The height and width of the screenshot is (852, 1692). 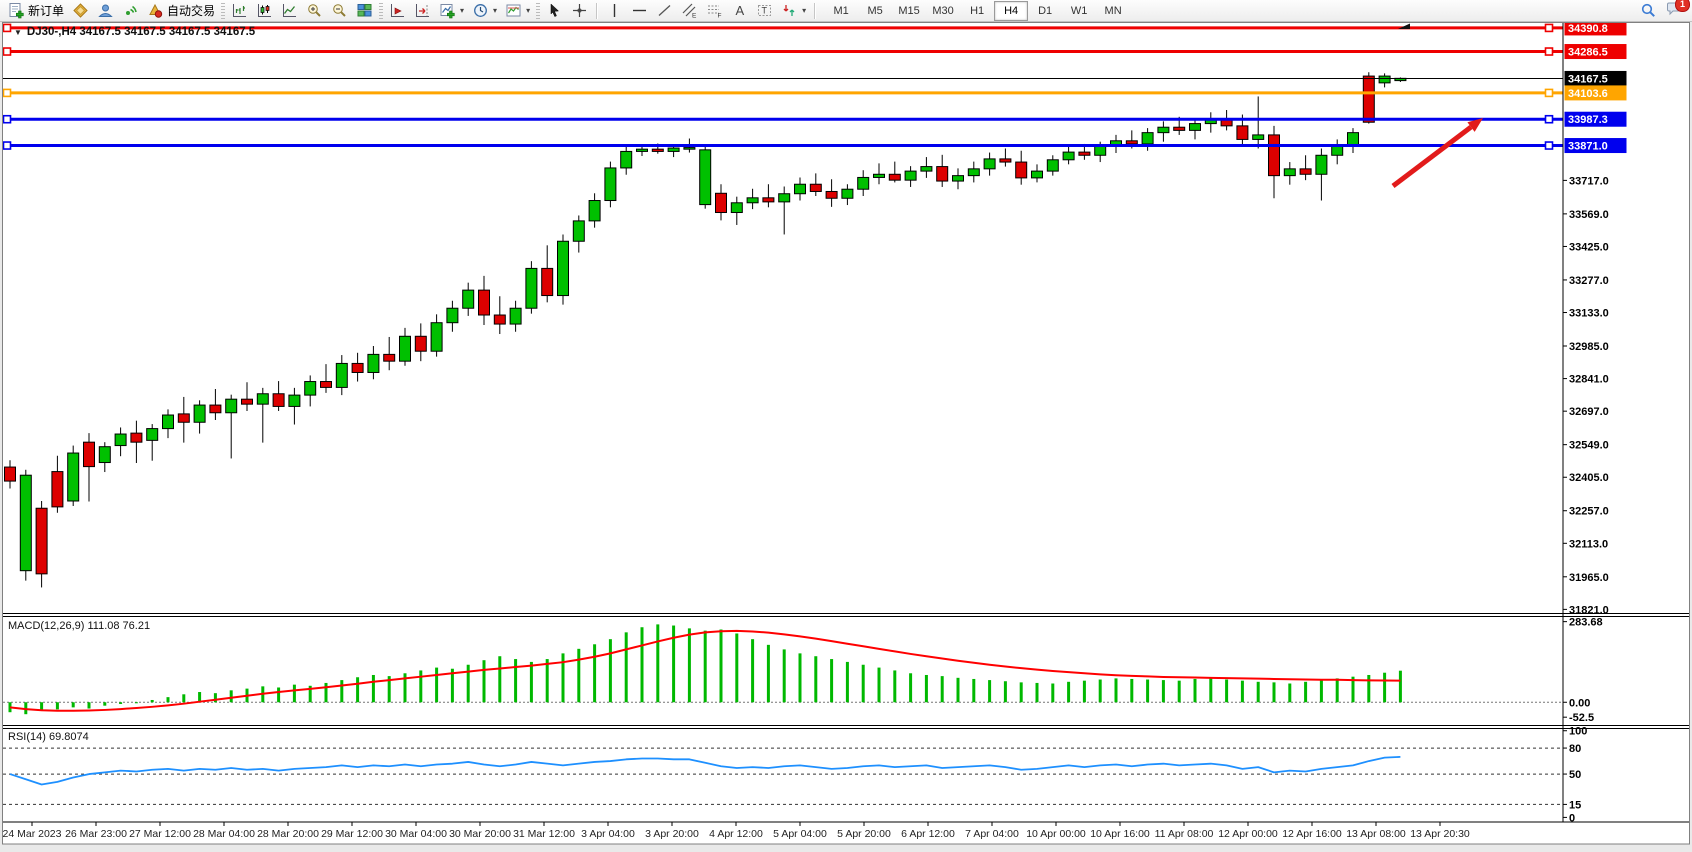 I want to click on equidistant-channel-button: E, so click(x=689, y=11).